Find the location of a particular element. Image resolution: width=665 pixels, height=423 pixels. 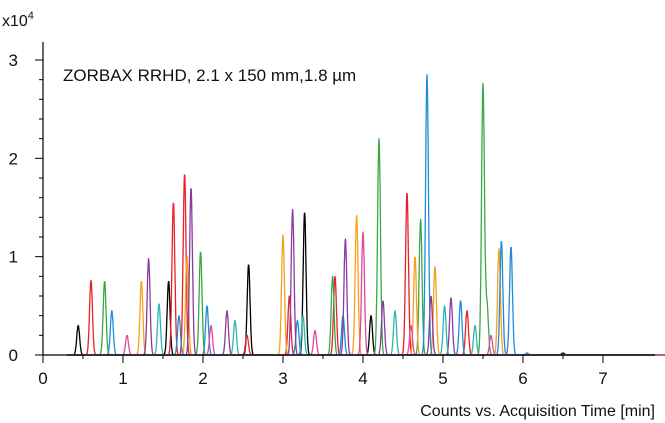

chart-annotation: ZORBAX RRHD, 2.1 x 150 mm,1.8 µm is located at coordinates (209, 75).